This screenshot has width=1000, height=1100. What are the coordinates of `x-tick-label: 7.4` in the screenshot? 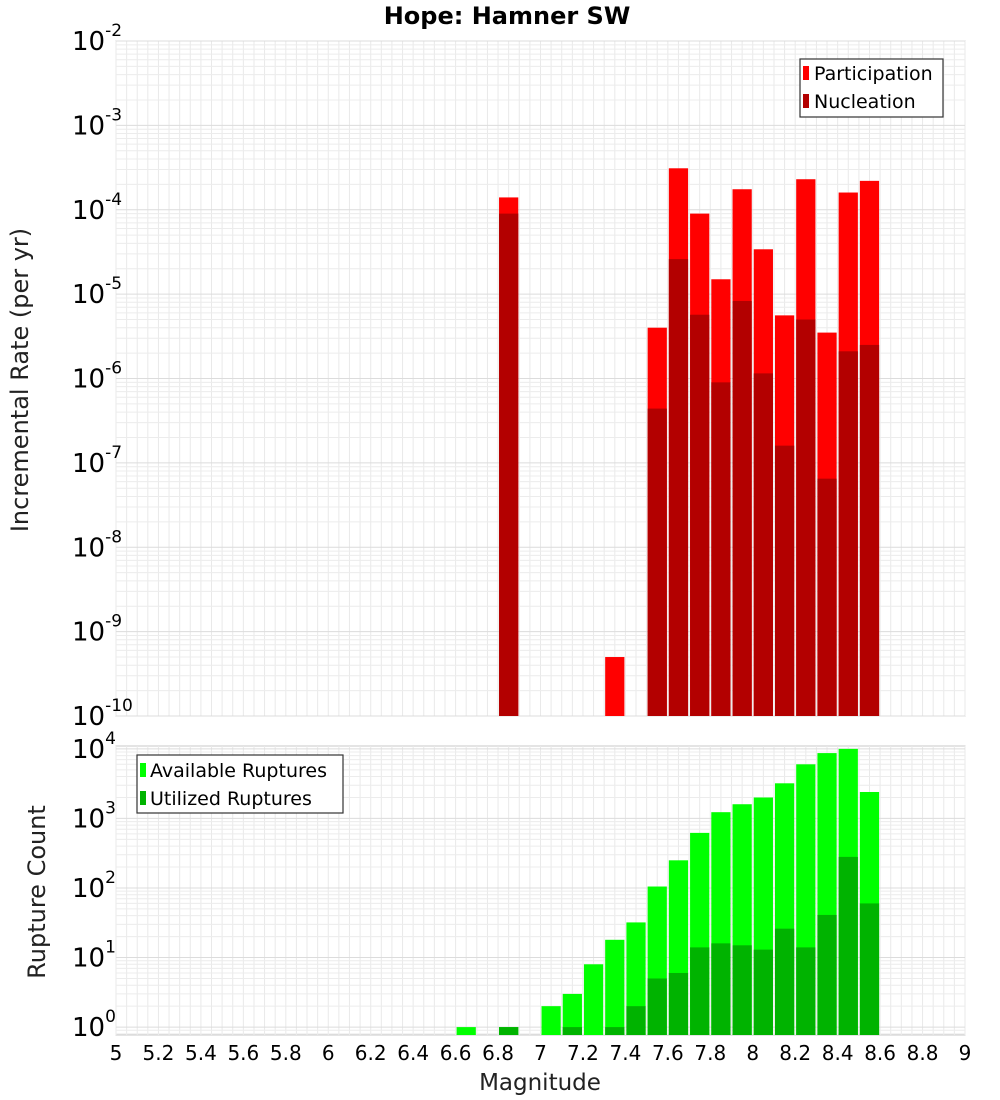 It's located at (625, 1053).